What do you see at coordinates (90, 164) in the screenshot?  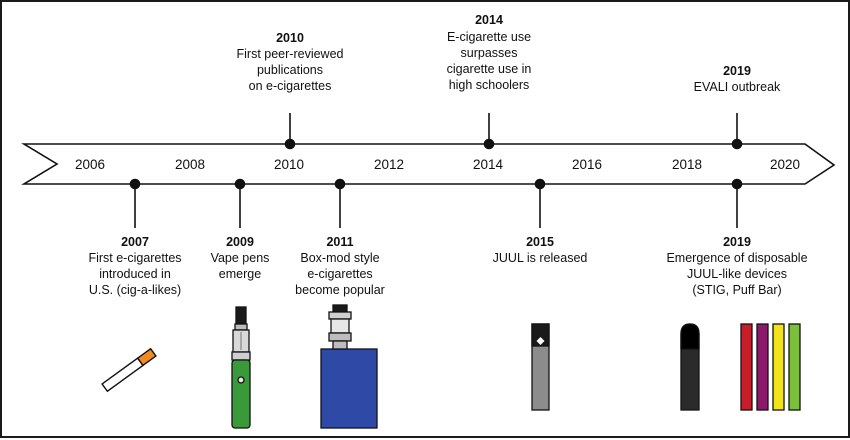 I see `axis-year-2006: 2006` at bounding box center [90, 164].